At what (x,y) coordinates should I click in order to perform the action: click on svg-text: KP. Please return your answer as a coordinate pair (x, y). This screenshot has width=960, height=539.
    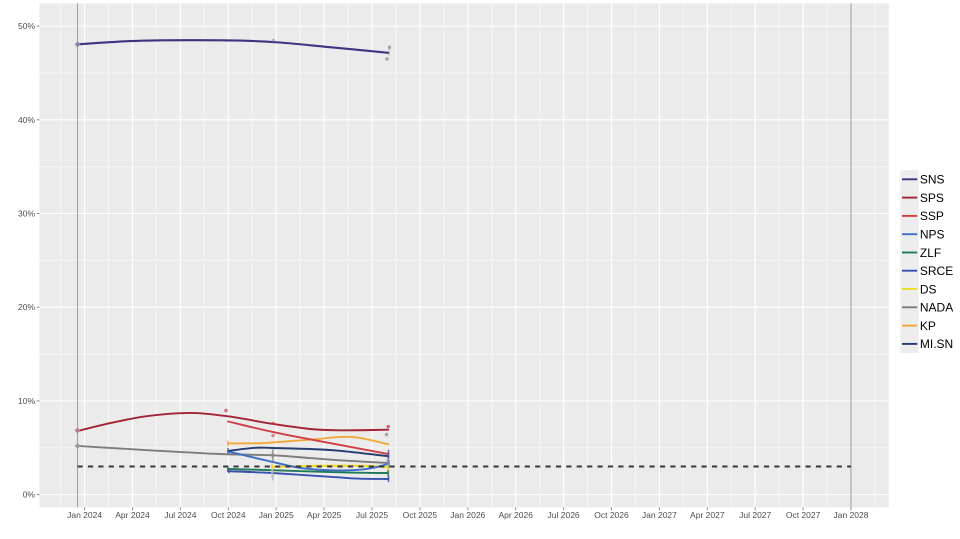
    Looking at the image, I should click on (928, 326).